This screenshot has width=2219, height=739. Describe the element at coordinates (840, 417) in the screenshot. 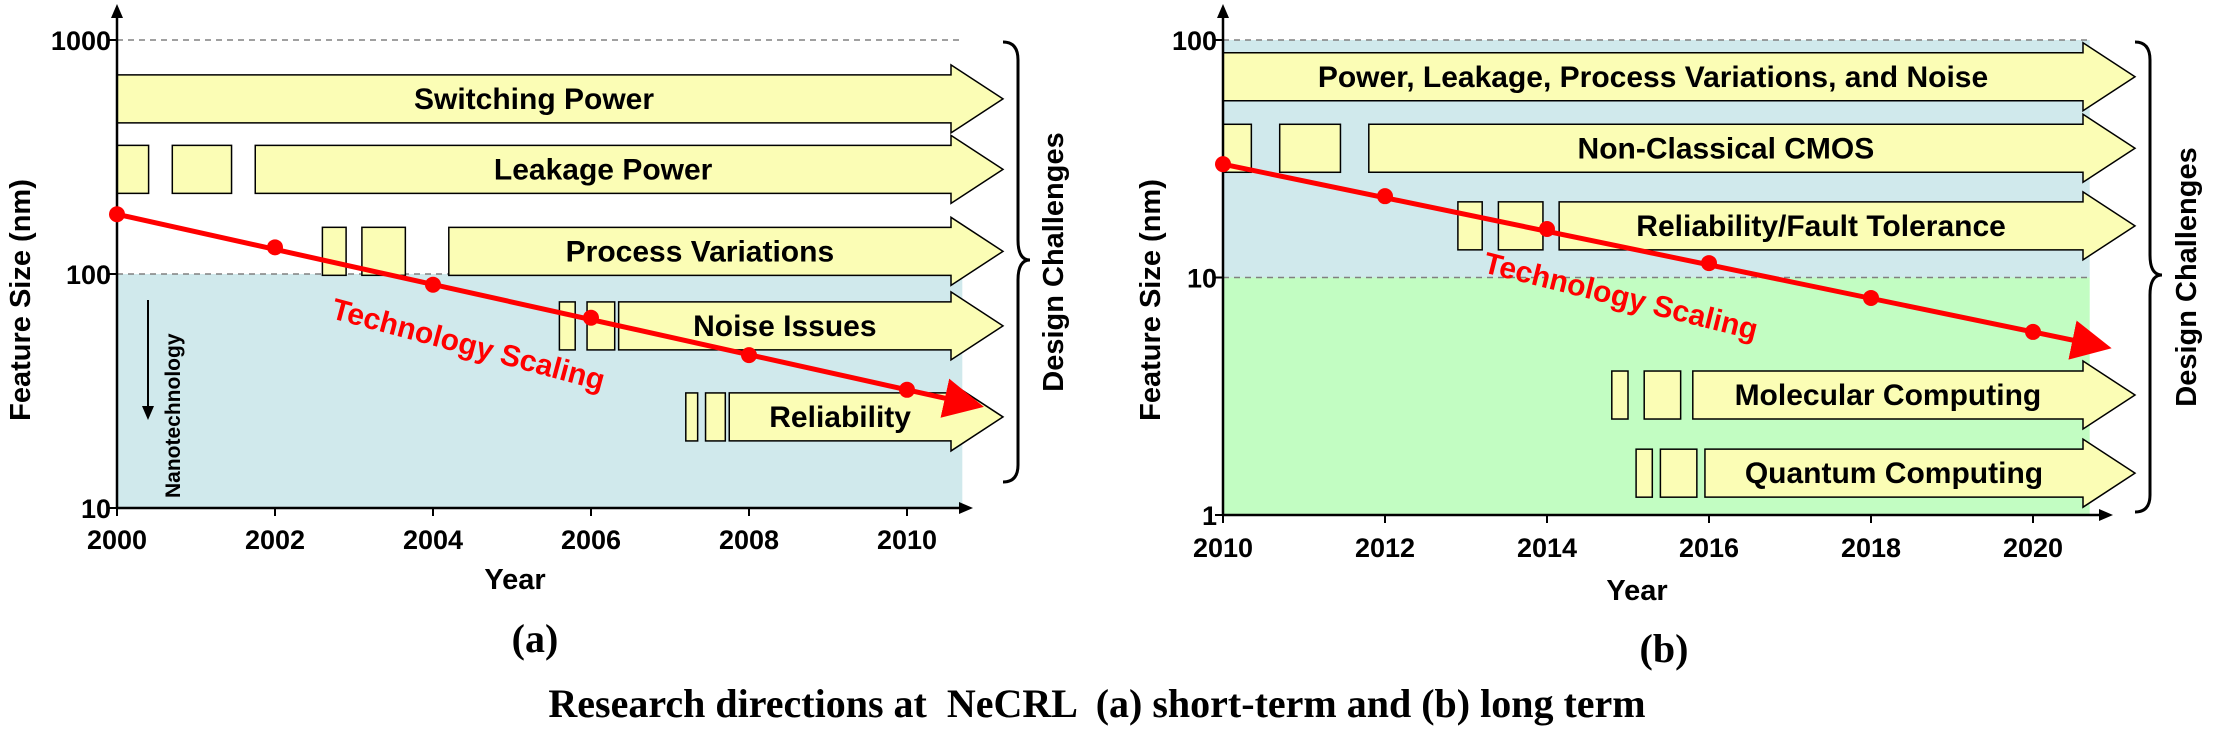

I see `challenge-label: Reliability` at that location.